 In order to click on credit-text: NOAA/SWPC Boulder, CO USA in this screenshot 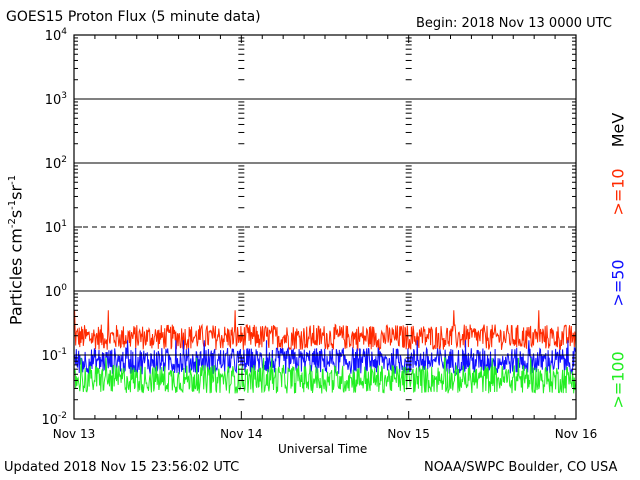, I will do `click(521, 467)`.